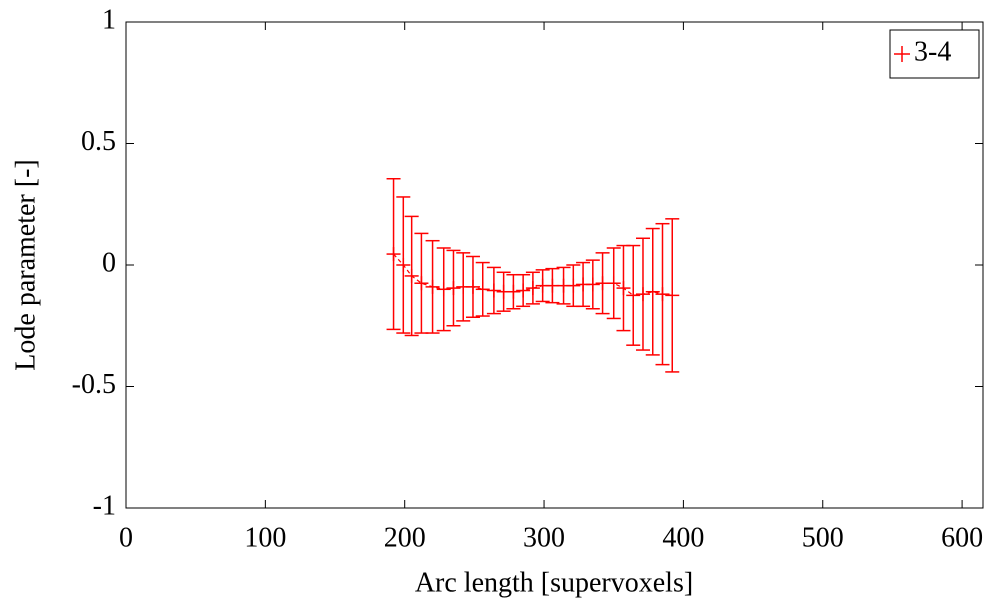  What do you see at coordinates (25, 264) in the screenshot?
I see `y-axis-label: Lode parameter [-]` at bounding box center [25, 264].